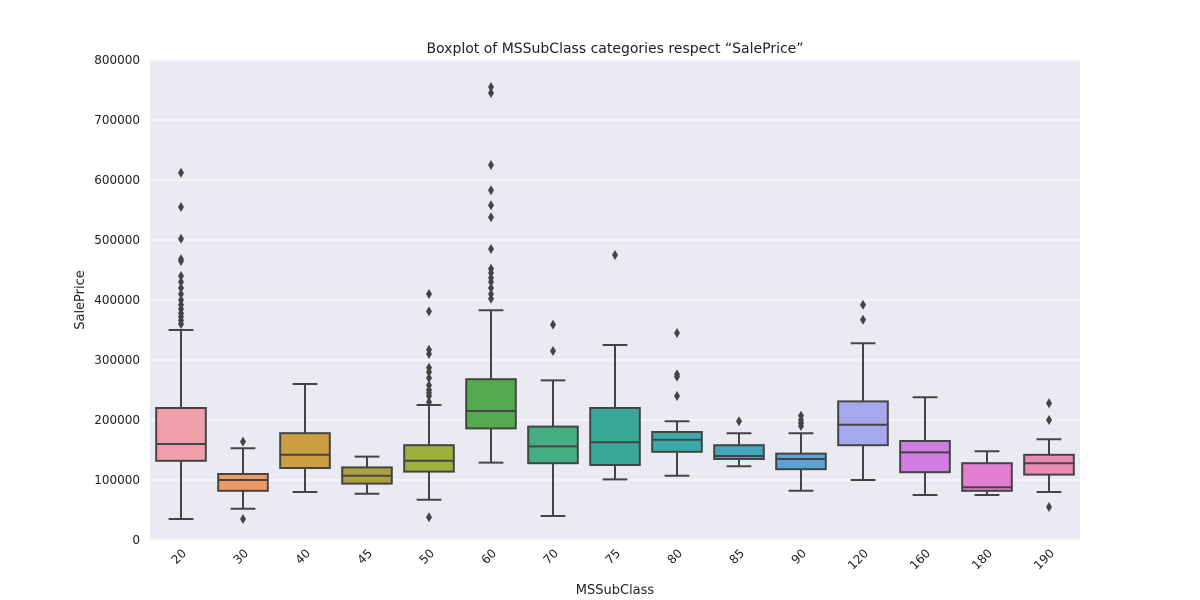 This screenshot has width=1200, height=600. Describe the element at coordinates (364, 556) in the screenshot. I see `x-tick-label: 45` at that location.